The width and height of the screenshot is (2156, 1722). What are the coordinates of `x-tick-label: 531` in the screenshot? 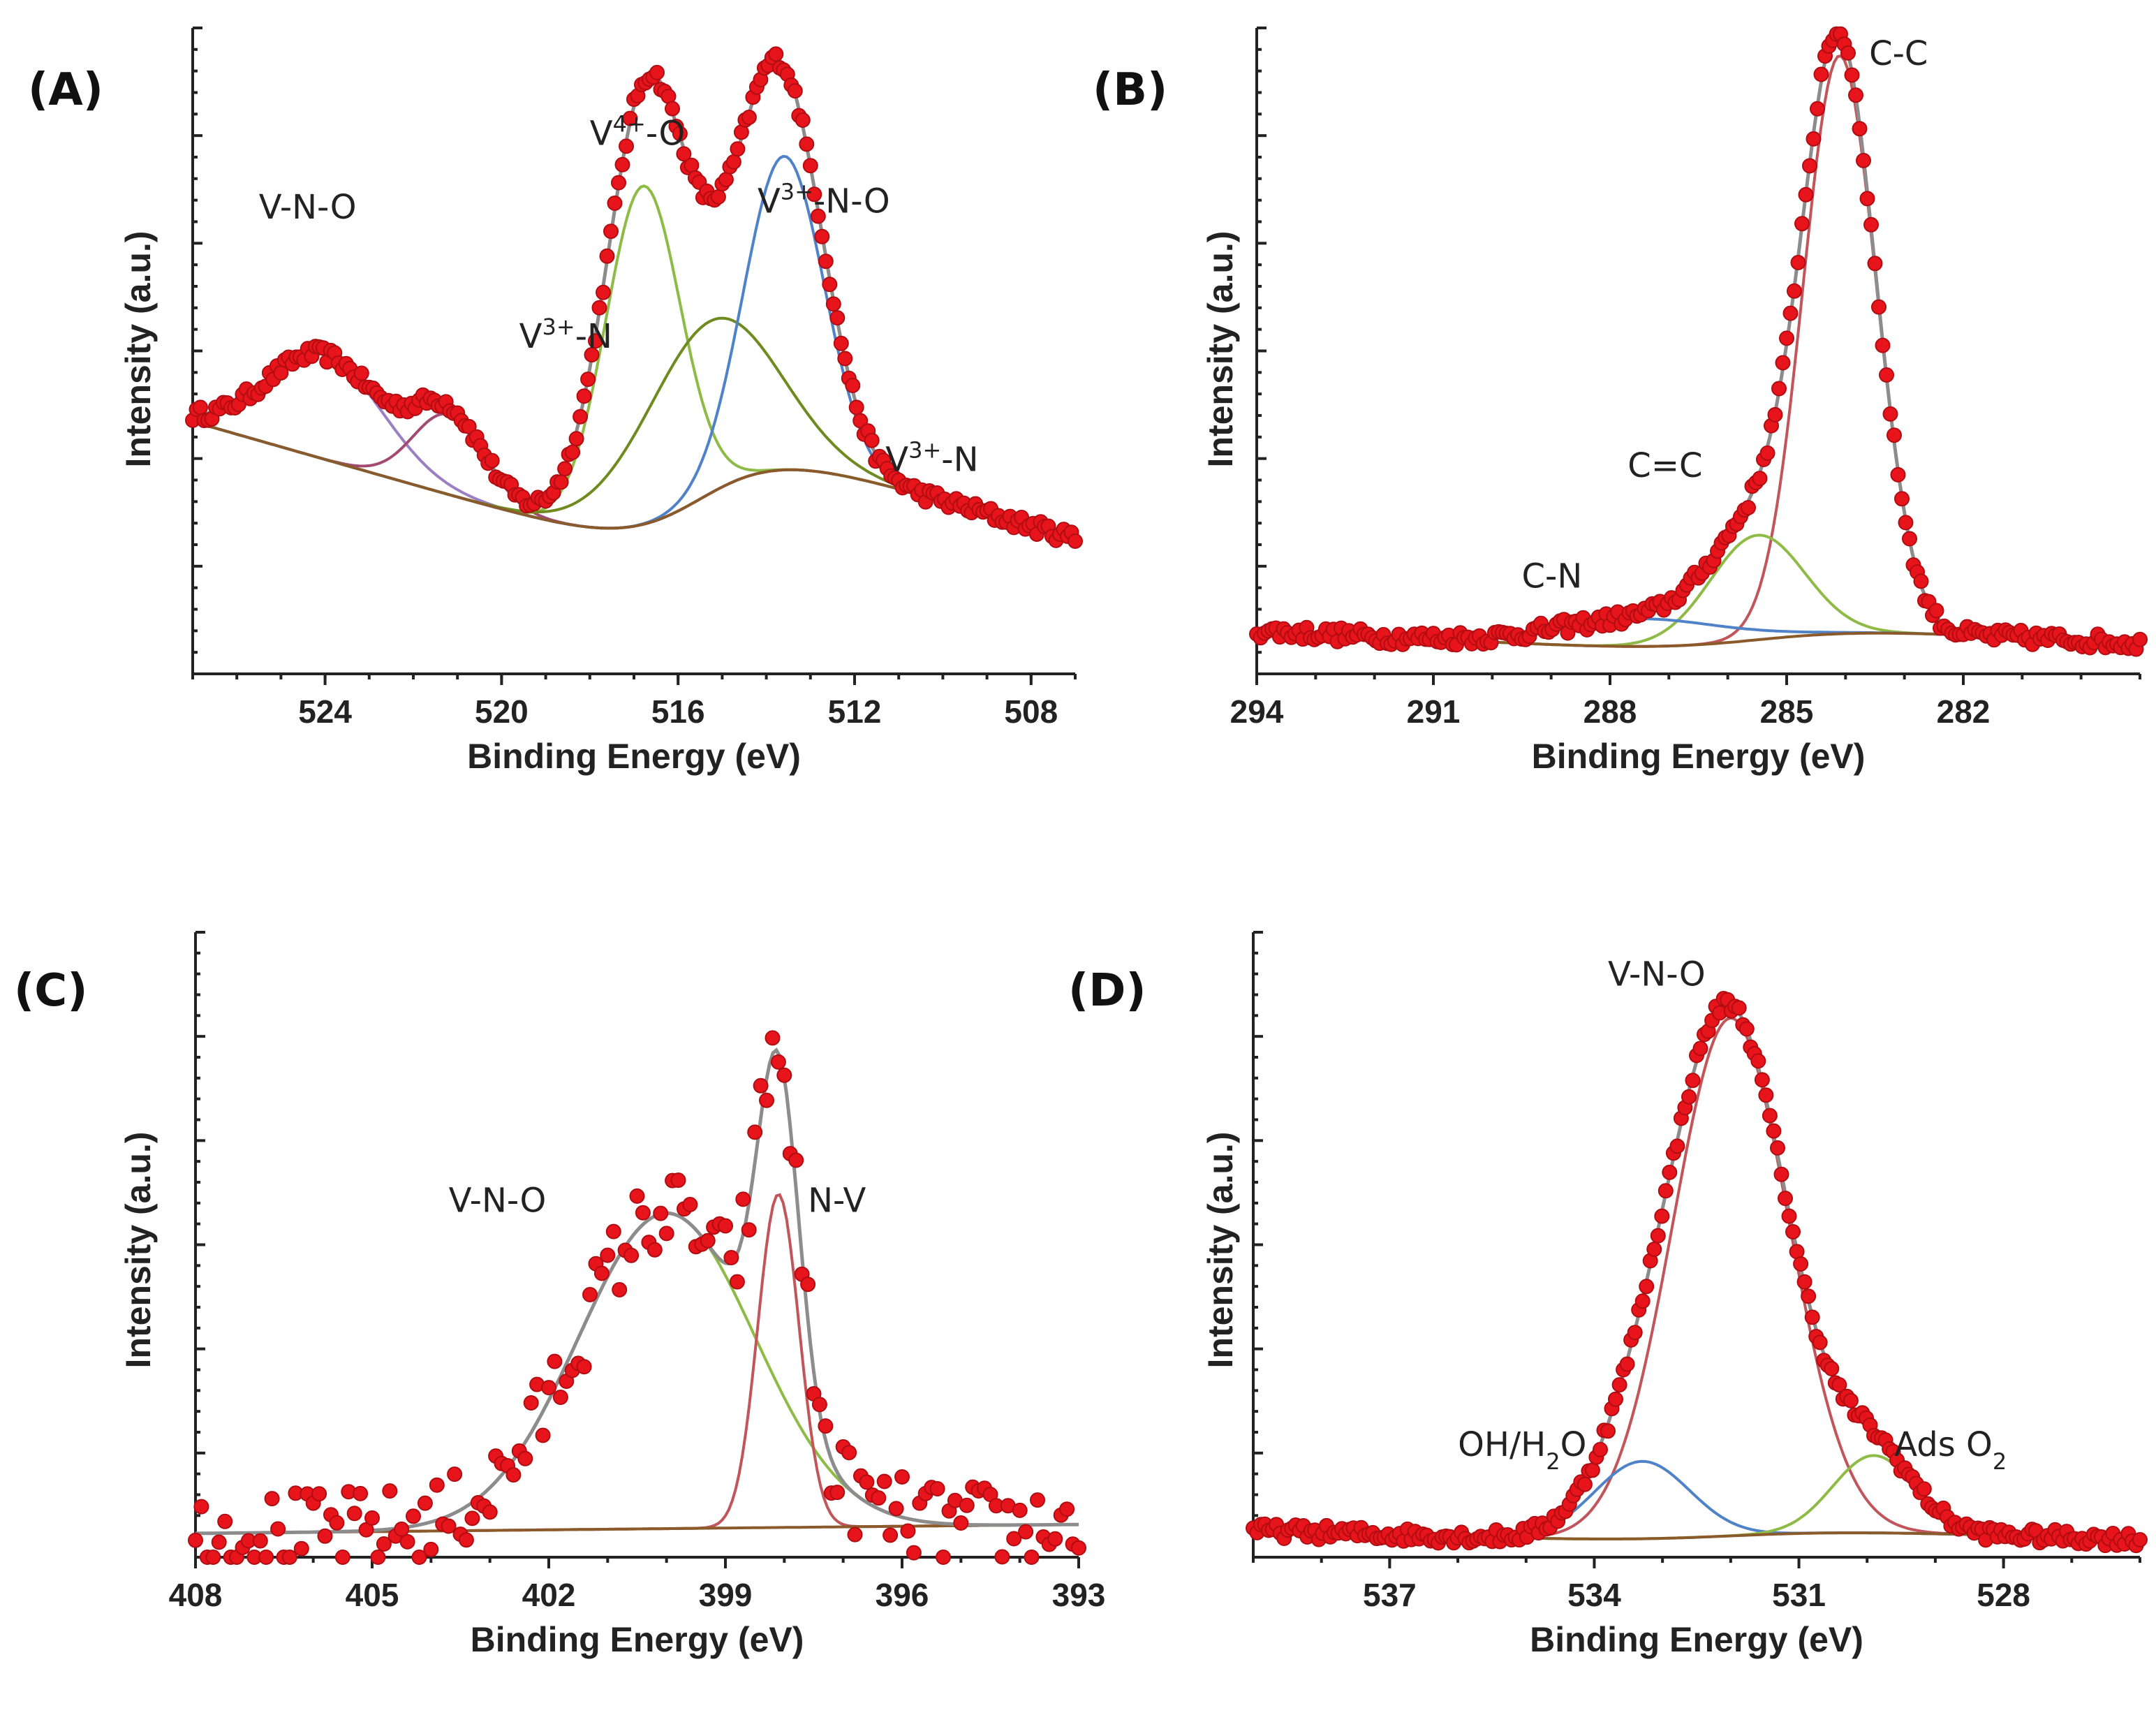 It's located at (1799, 1595).